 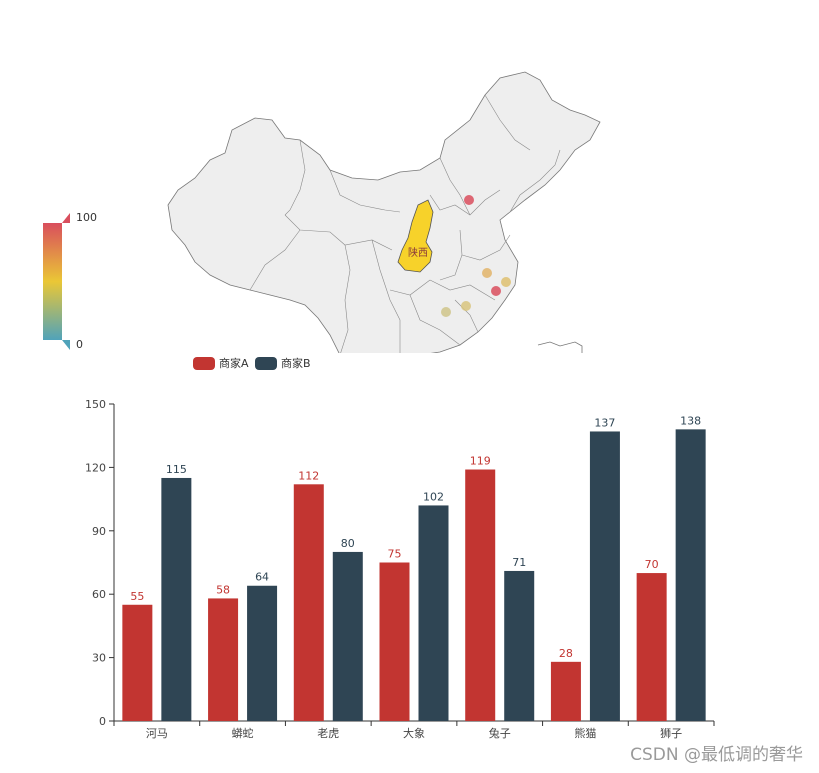 What do you see at coordinates (604, 422) in the screenshot?
I see `bar-value-label: 137` at bounding box center [604, 422].